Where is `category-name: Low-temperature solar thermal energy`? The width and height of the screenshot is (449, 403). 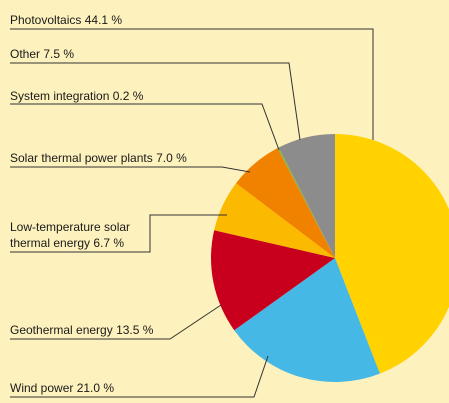 category-name: Low-temperature solar thermal energy is located at coordinates (70, 235).